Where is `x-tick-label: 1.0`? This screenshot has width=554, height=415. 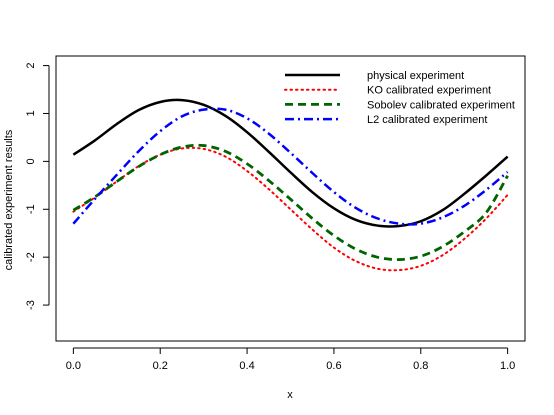 x-tick-label: 1.0 is located at coordinates (507, 366).